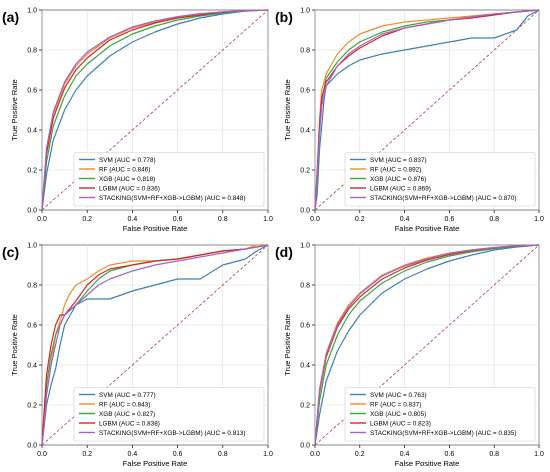 The image size is (550, 472). I want to click on legend-entry-rf: RF (AUC = 0.846), so click(124, 169).